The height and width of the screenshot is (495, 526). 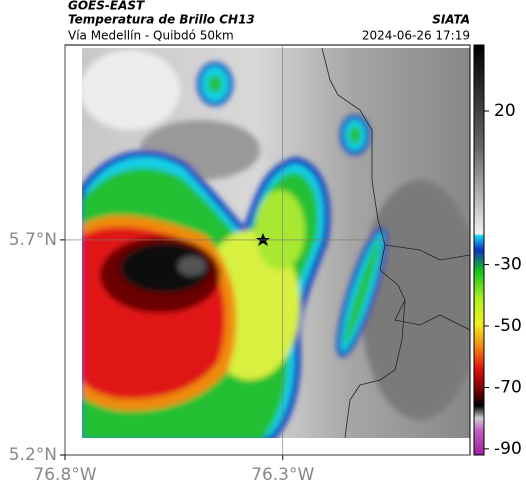 I want to click on datetime: 2024-06-26 17:19, so click(x=416, y=36).